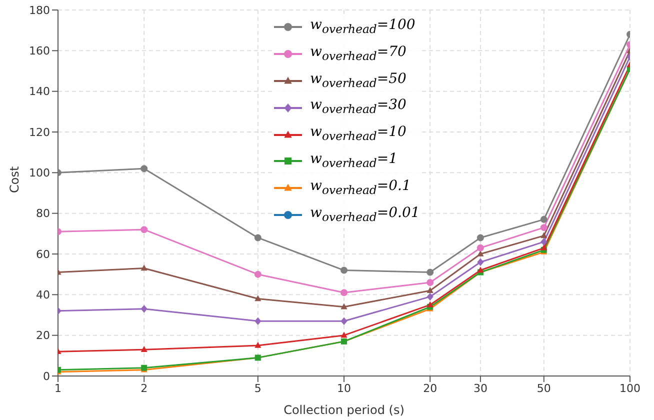 Image resolution: width=654 pixels, height=420 pixels. What do you see at coordinates (363, 27) in the screenshot?
I see `legend-label: w$_{overhead}$=100` at bounding box center [363, 27].